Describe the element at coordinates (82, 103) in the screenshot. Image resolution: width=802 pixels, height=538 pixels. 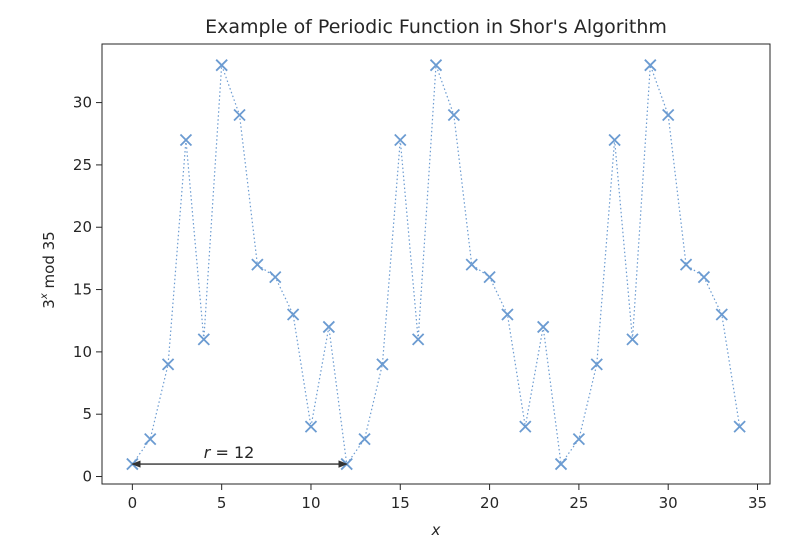
I see `y-tick-label: 30` at that location.